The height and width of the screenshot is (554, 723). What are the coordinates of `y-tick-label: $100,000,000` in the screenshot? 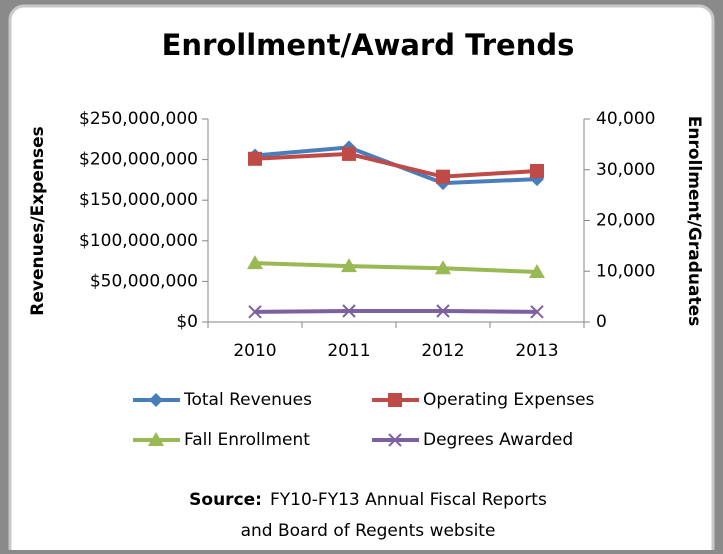 It's located at (138, 241).